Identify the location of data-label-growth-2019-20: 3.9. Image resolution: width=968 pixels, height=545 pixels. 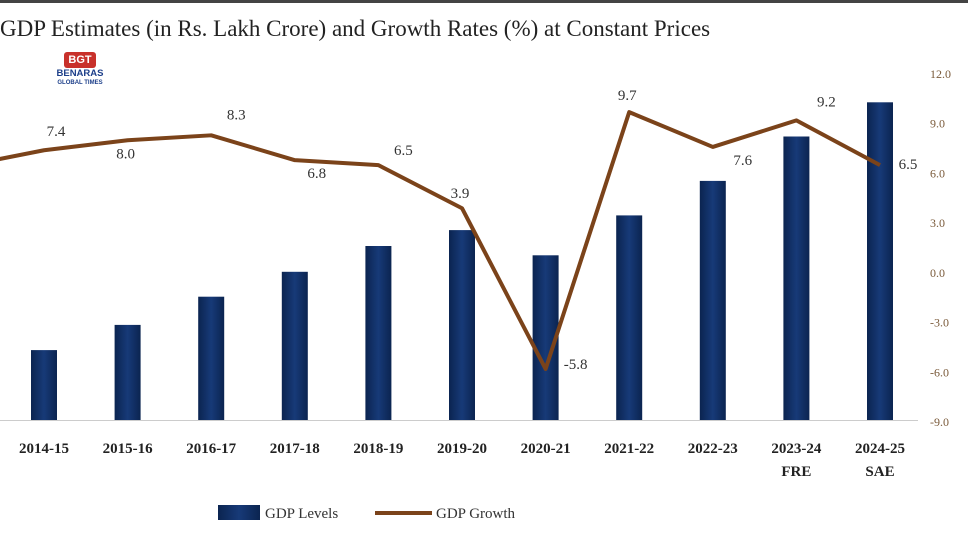
(460, 194).